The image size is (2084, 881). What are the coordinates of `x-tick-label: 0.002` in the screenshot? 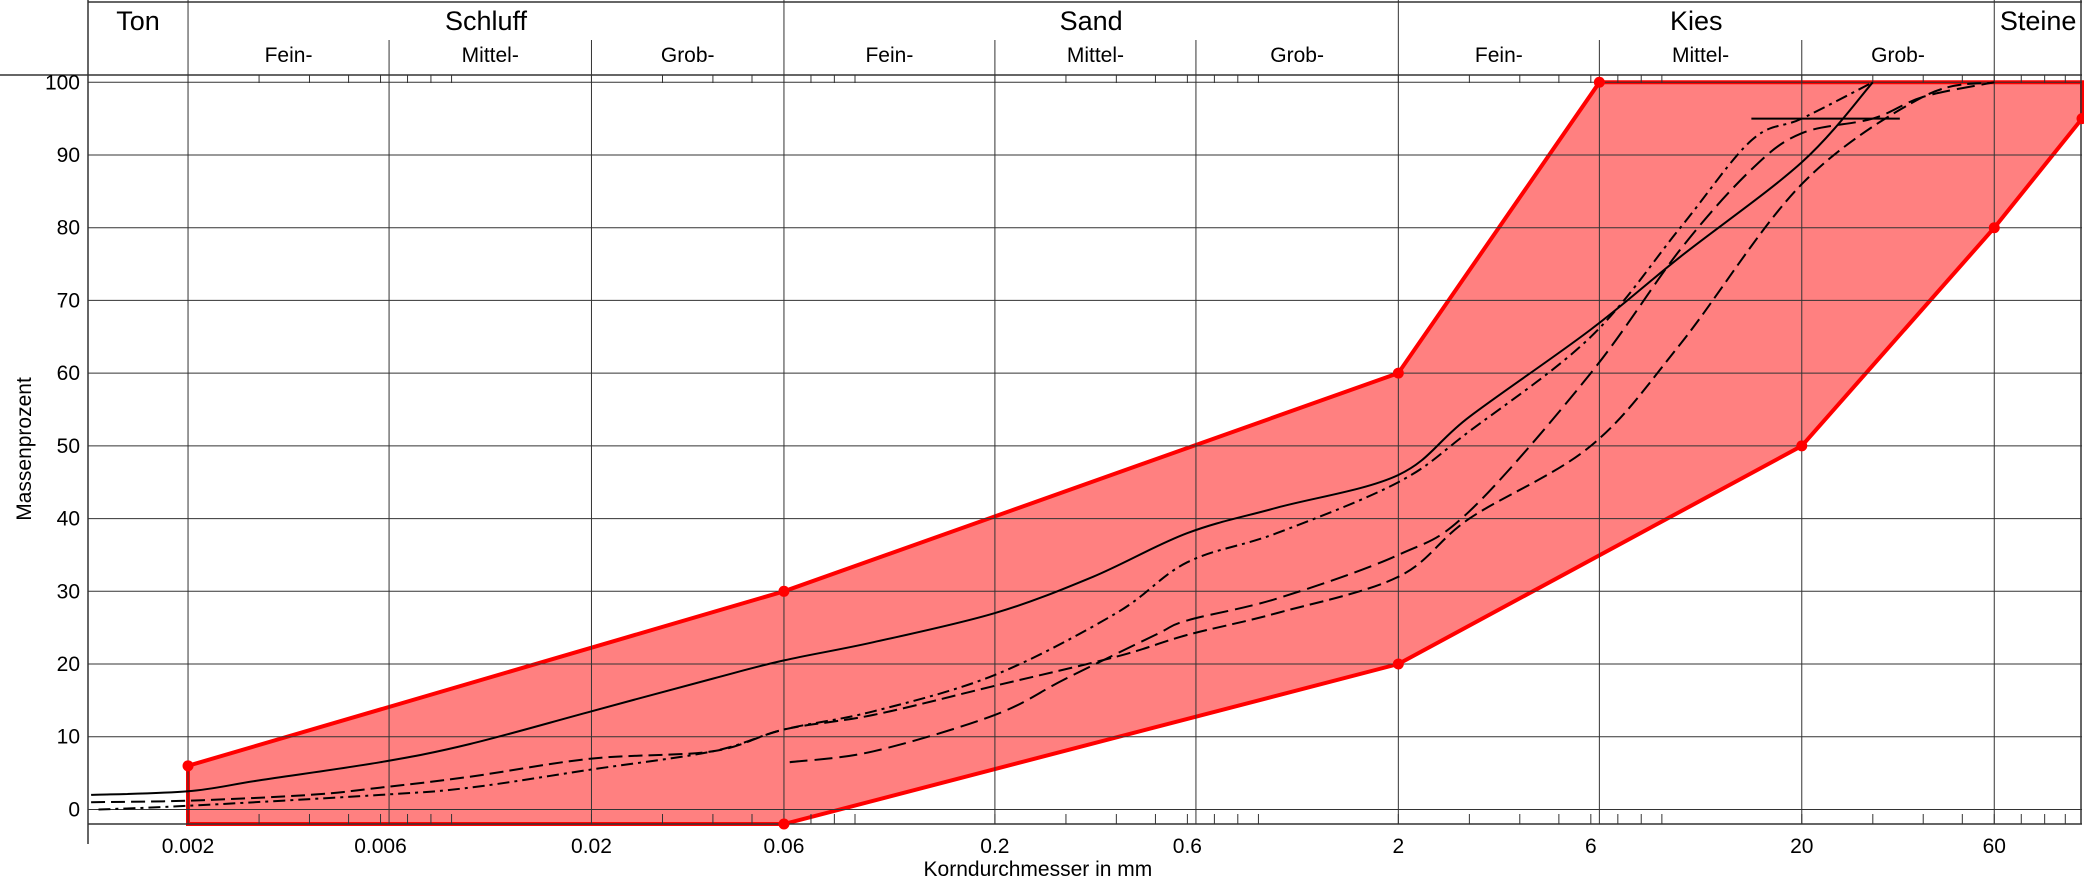 It's located at (188, 846).